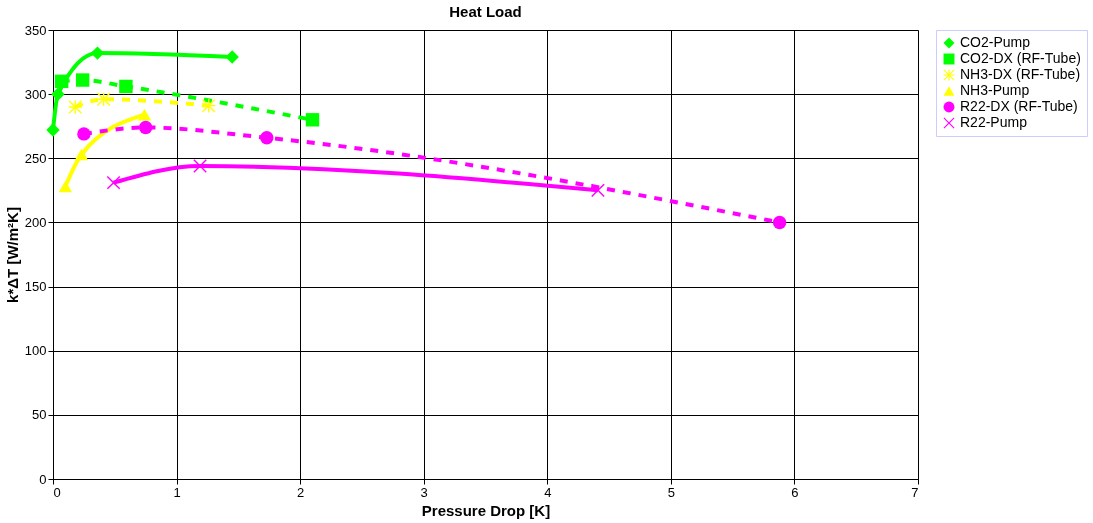 This screenshot has width=1093, height=523. Describe the element at coordinates (486, 510) in the screenshot. I see `x-axis-title: Pressure Drop [K]` at that location.